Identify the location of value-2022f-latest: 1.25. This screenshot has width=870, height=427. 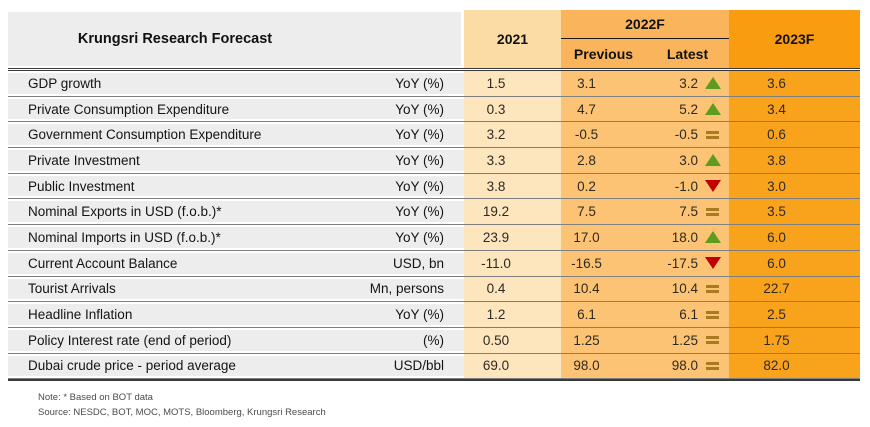
(693, 340).